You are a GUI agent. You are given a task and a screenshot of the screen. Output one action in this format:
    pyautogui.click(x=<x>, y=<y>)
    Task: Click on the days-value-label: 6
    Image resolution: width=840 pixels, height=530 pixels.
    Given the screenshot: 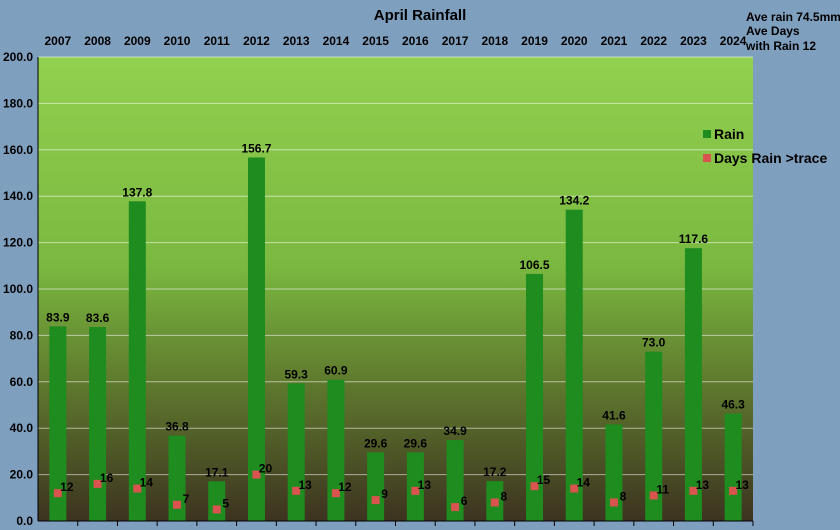 What is the action you would take?
    pyautogui.click(x=464, y=501)
    